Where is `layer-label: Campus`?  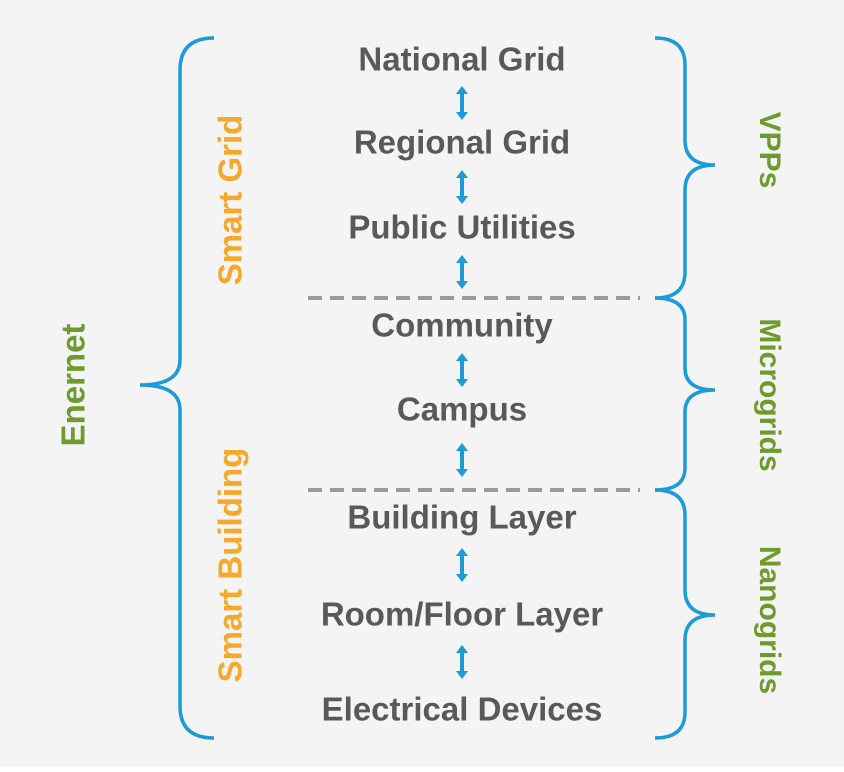
layer-label: Campus is located at coordinates (462, 409).